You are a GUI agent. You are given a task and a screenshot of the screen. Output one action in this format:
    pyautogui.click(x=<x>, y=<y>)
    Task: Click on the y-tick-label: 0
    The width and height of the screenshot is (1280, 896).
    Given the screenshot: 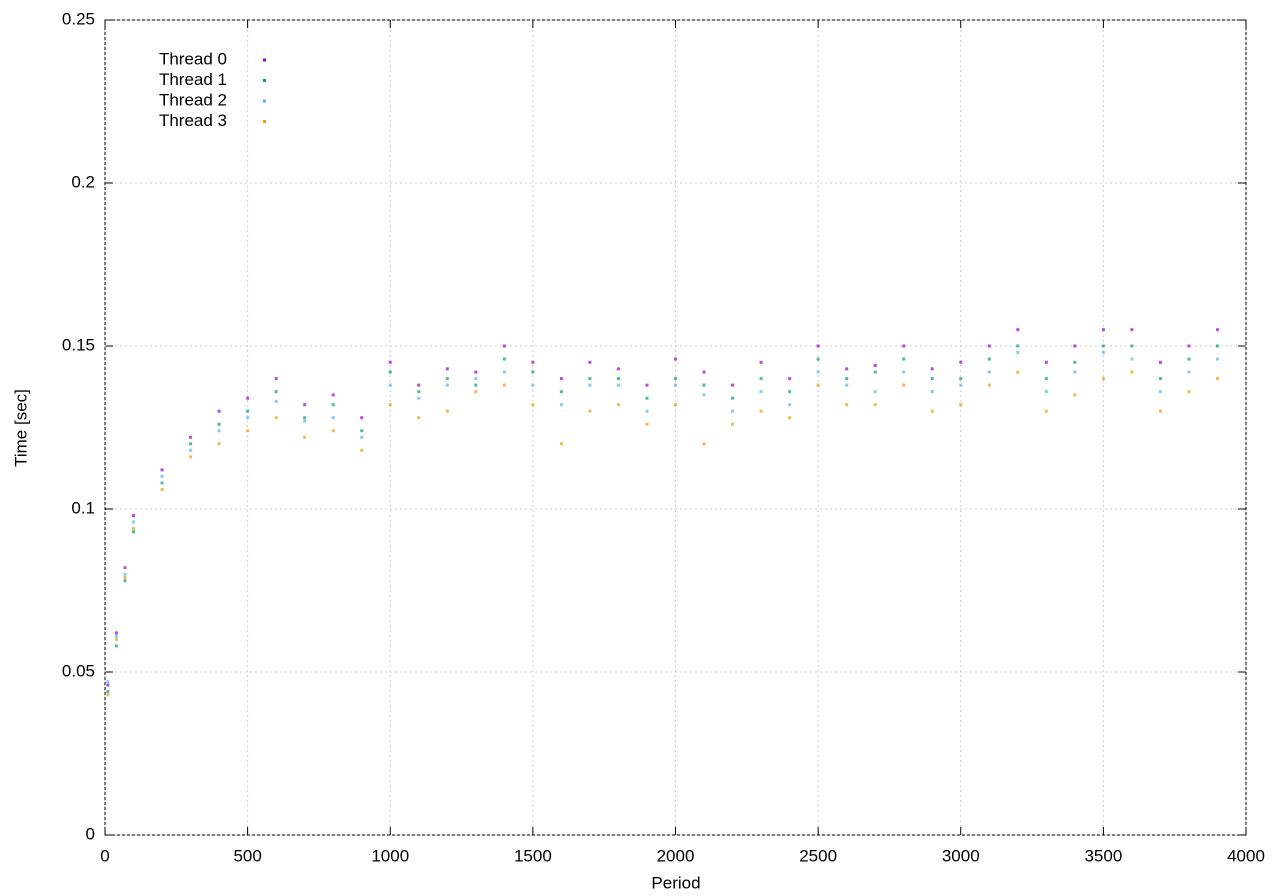 What is the action you would take?
    pyautogui.click(x=90, y=833)
    